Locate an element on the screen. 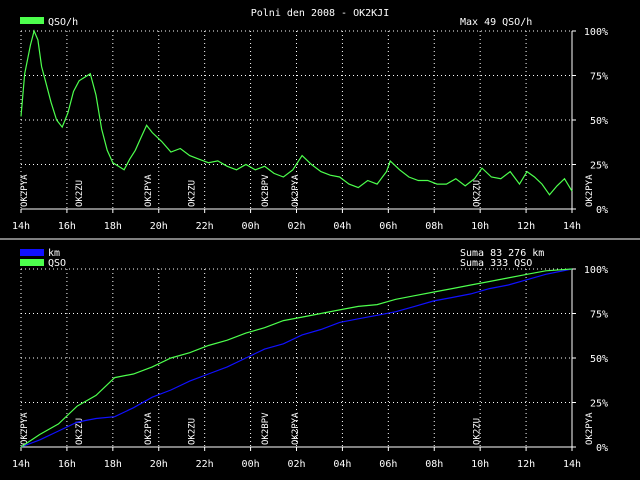  bottom-y-tick-label: 25% is located at coordinates (599, 404).